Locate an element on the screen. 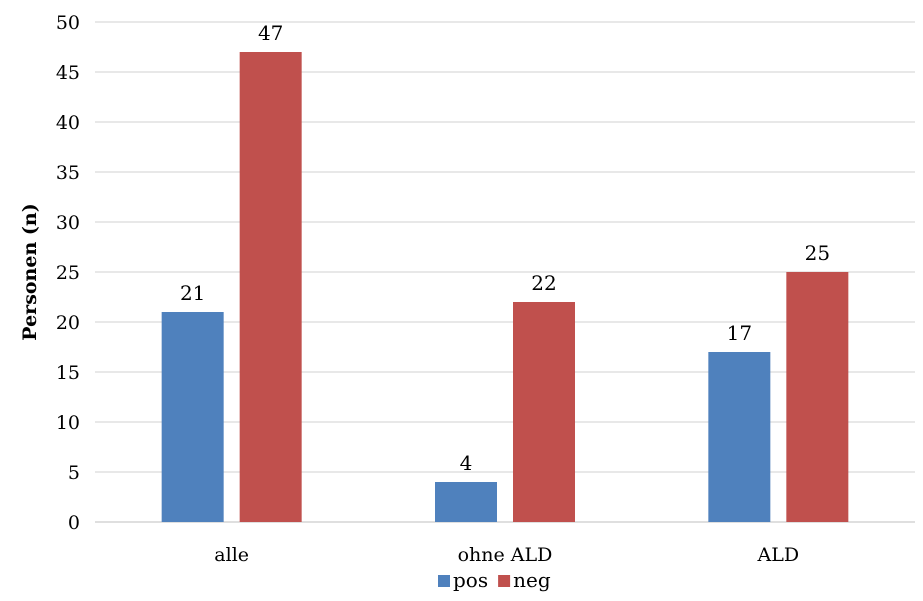 This screenshot has height=601, width=923. data-label-pos-2: 17 is located at coordinates (739, 333).